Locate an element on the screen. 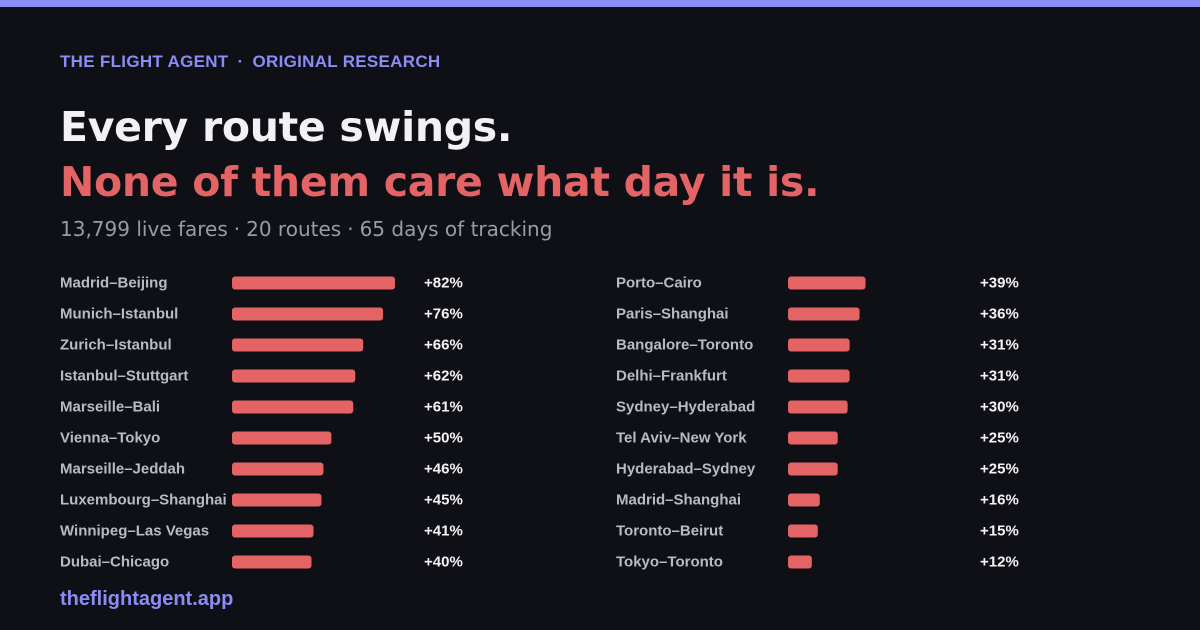  value-label-munich-istanbul: +76% is located at coordinates (443, 314).